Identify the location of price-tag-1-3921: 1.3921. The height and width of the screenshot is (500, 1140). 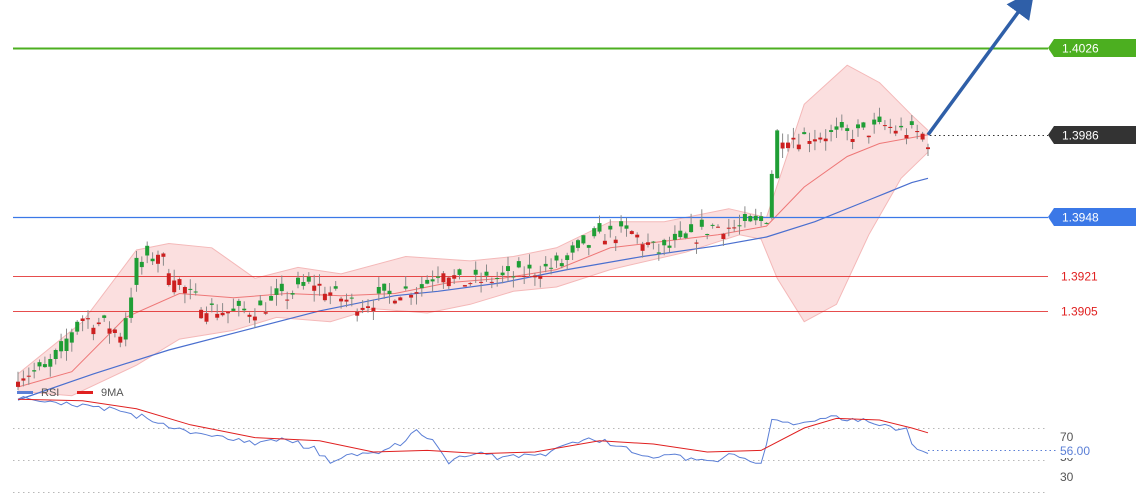
(1079, 277).